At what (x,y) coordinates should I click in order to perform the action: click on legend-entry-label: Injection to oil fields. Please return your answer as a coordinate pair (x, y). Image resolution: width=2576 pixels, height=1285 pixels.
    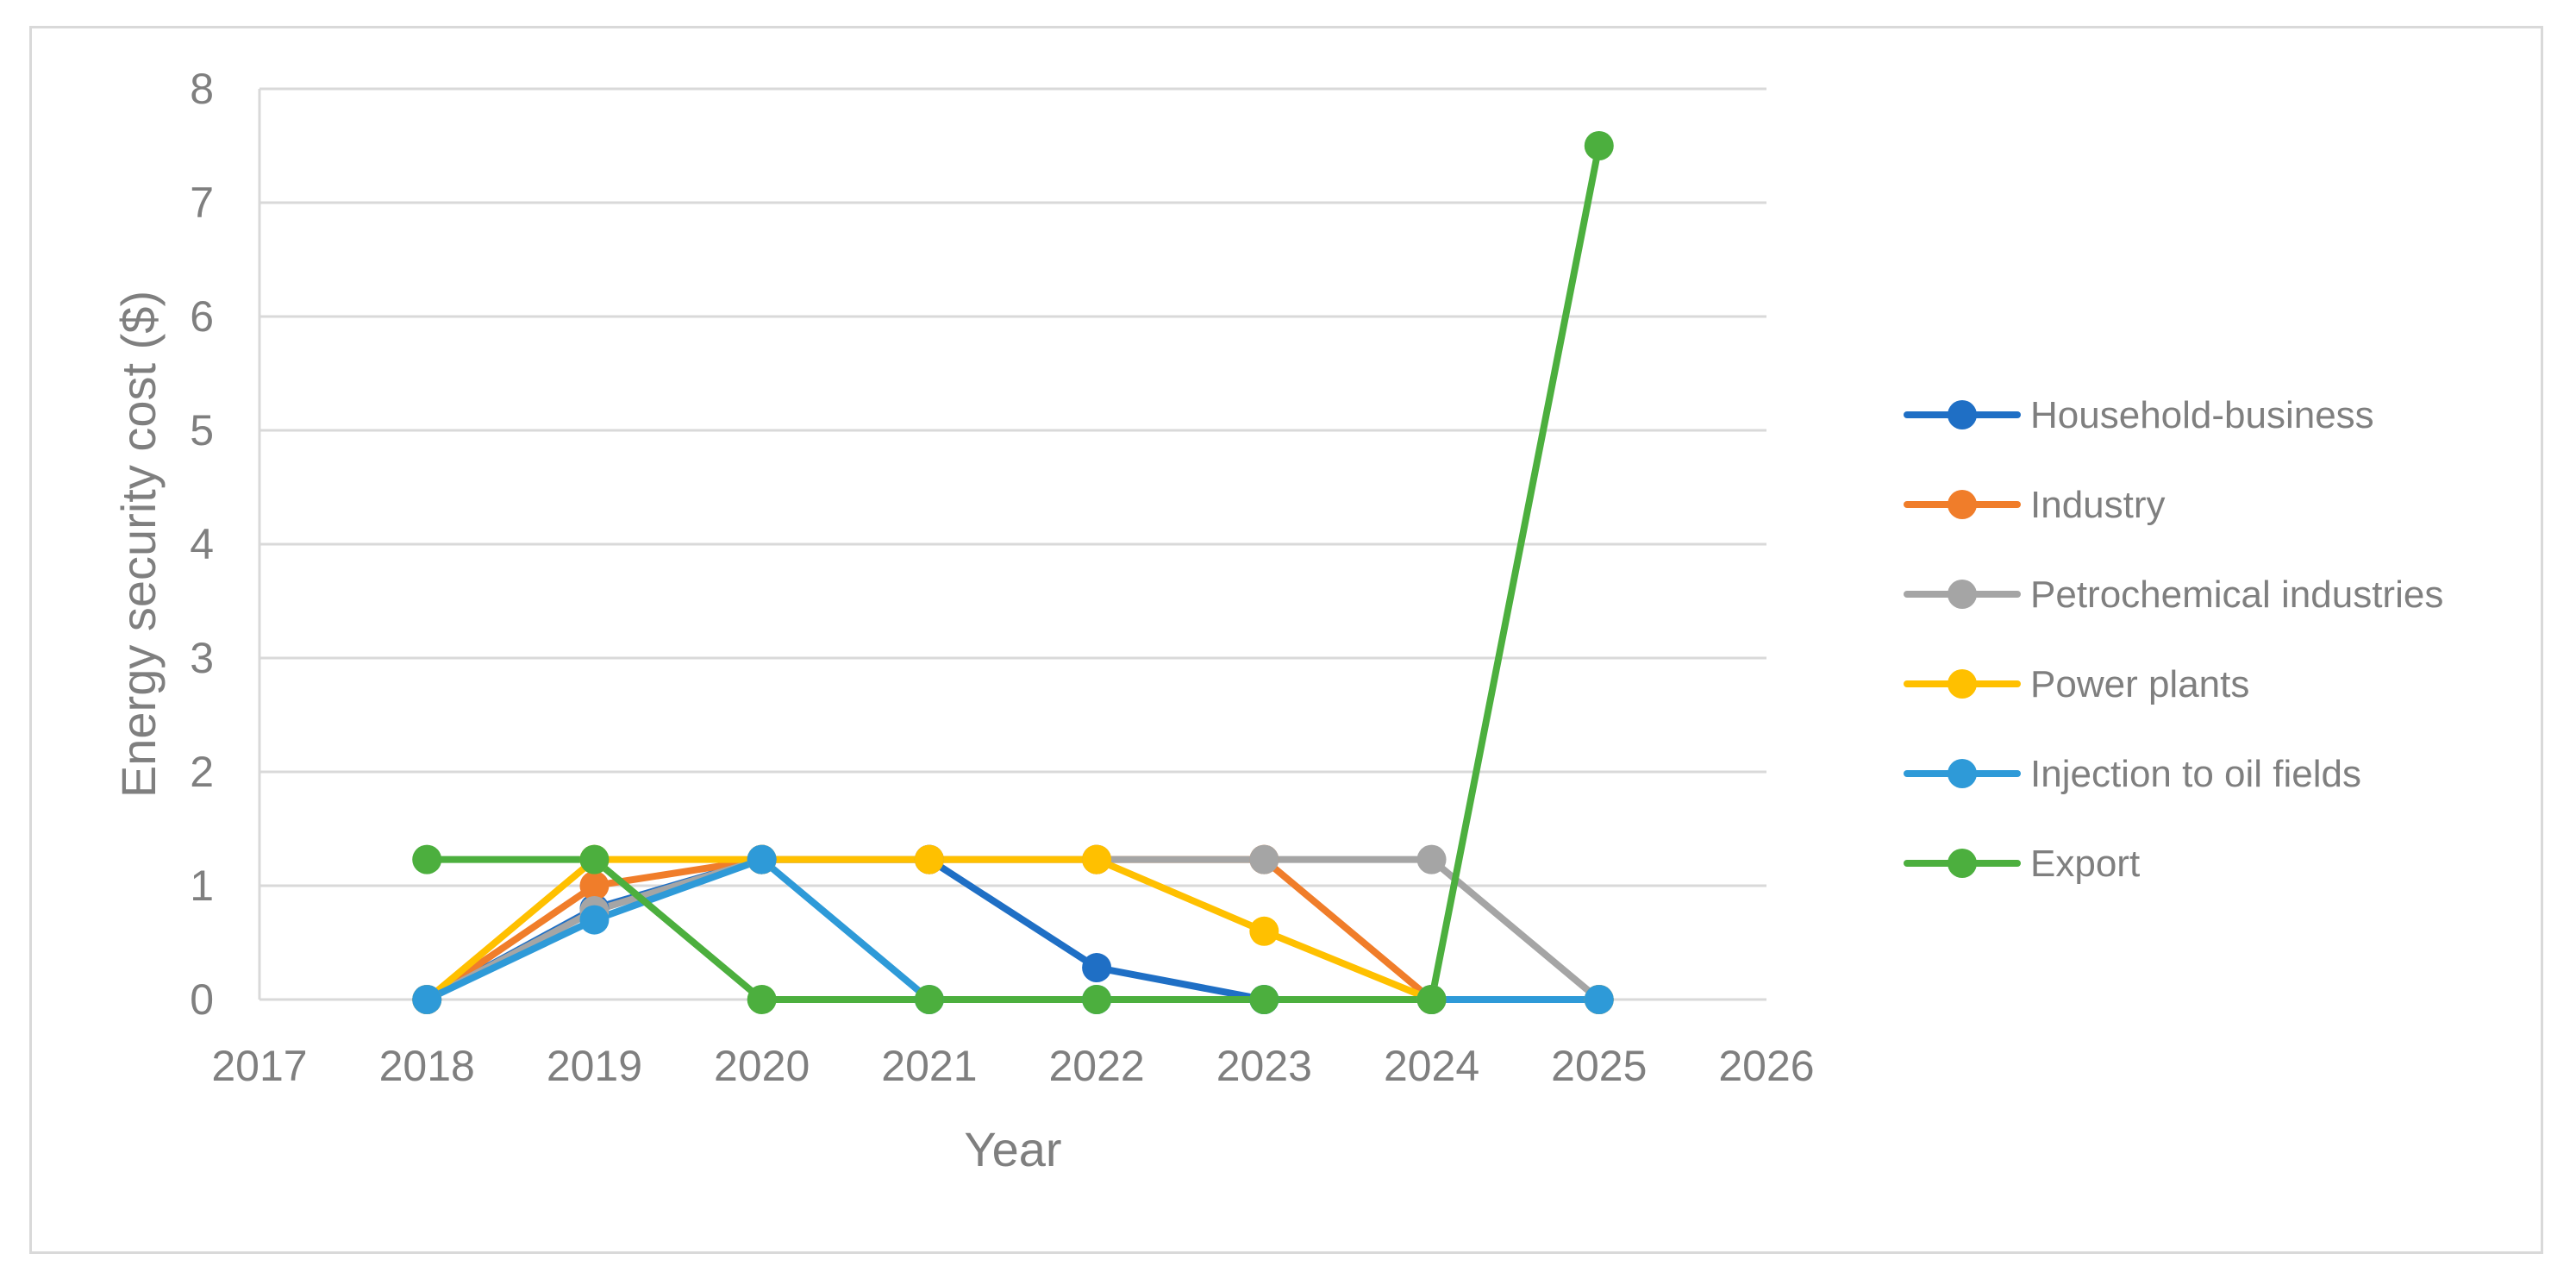
    Looking at the image, I should click on (2195, 774).